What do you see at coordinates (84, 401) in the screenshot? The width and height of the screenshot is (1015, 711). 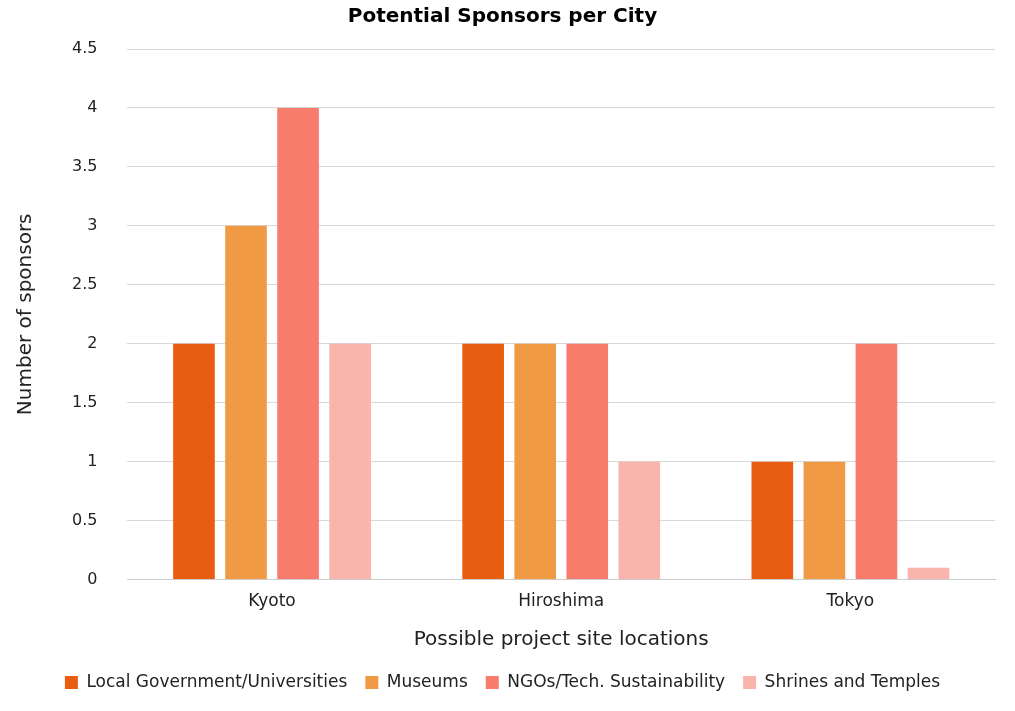 I see `y-tick-label: 1.5` at bounding box center [84, 401].